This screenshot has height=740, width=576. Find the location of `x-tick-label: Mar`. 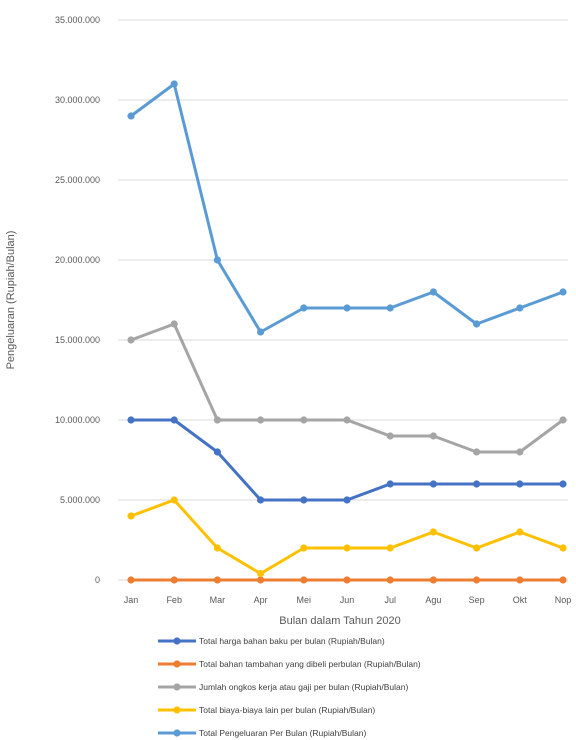

x-tick-label: Mar is located at coordinates (218, 600).